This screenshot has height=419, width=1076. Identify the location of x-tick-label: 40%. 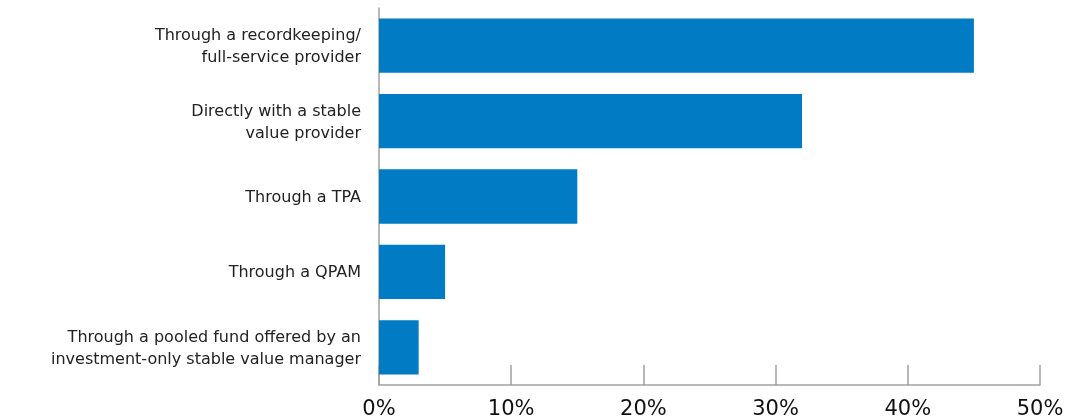
(908, 407).